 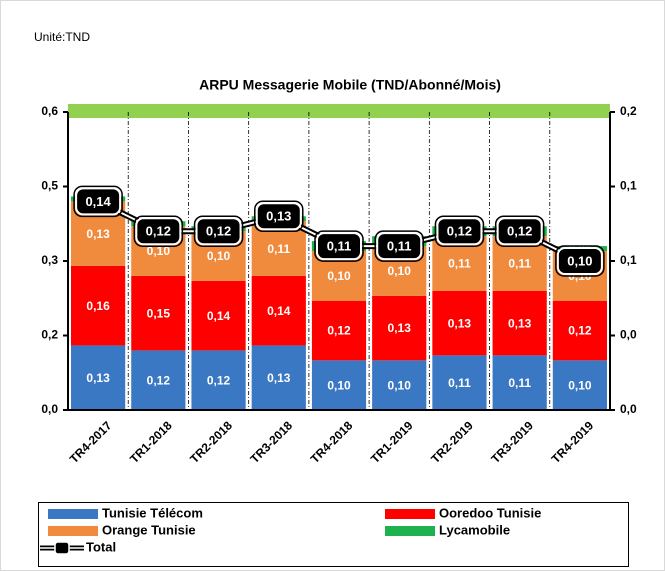 What do you see at coordinates (474, 529) in the screenshot?
I see `legend-label: Lycamobile` at bounding box center [474, 529].